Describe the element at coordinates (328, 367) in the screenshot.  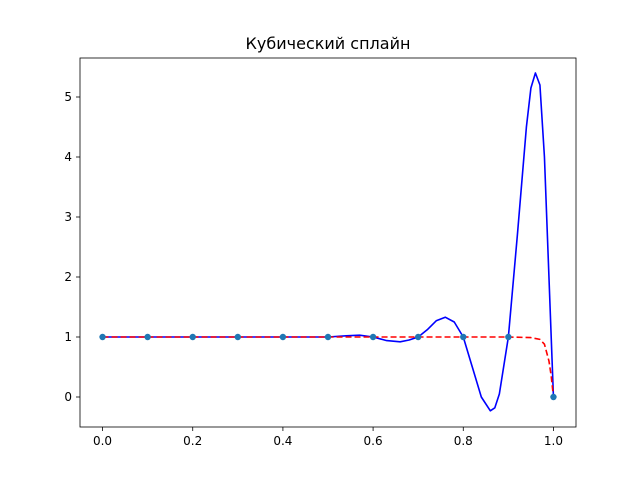
I see `dashed-reference-line` at that location.